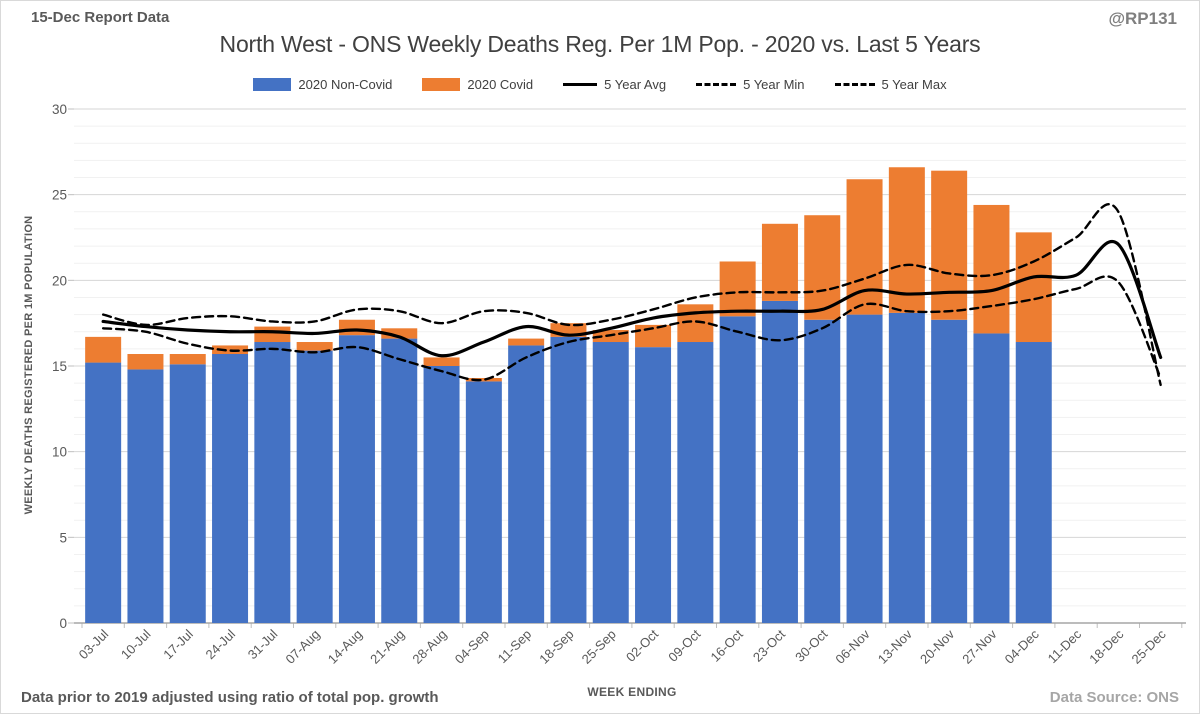 This screenshot has height=714, width=1200. Describe the element at coordinates (852, 646) in the screenshot. I see `x-tick-label: 06-Nov` at that location.